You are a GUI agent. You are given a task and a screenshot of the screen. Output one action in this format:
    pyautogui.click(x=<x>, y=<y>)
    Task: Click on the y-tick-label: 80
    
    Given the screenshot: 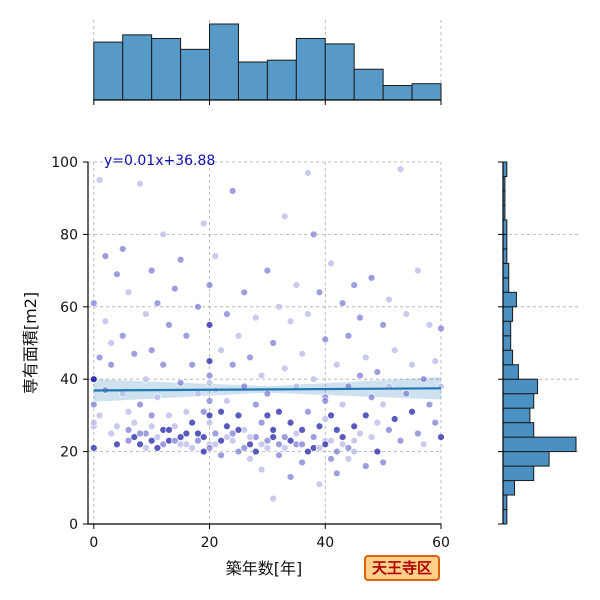 What is the action you would take?
    pyautogui.click(x=69, y=235)
    